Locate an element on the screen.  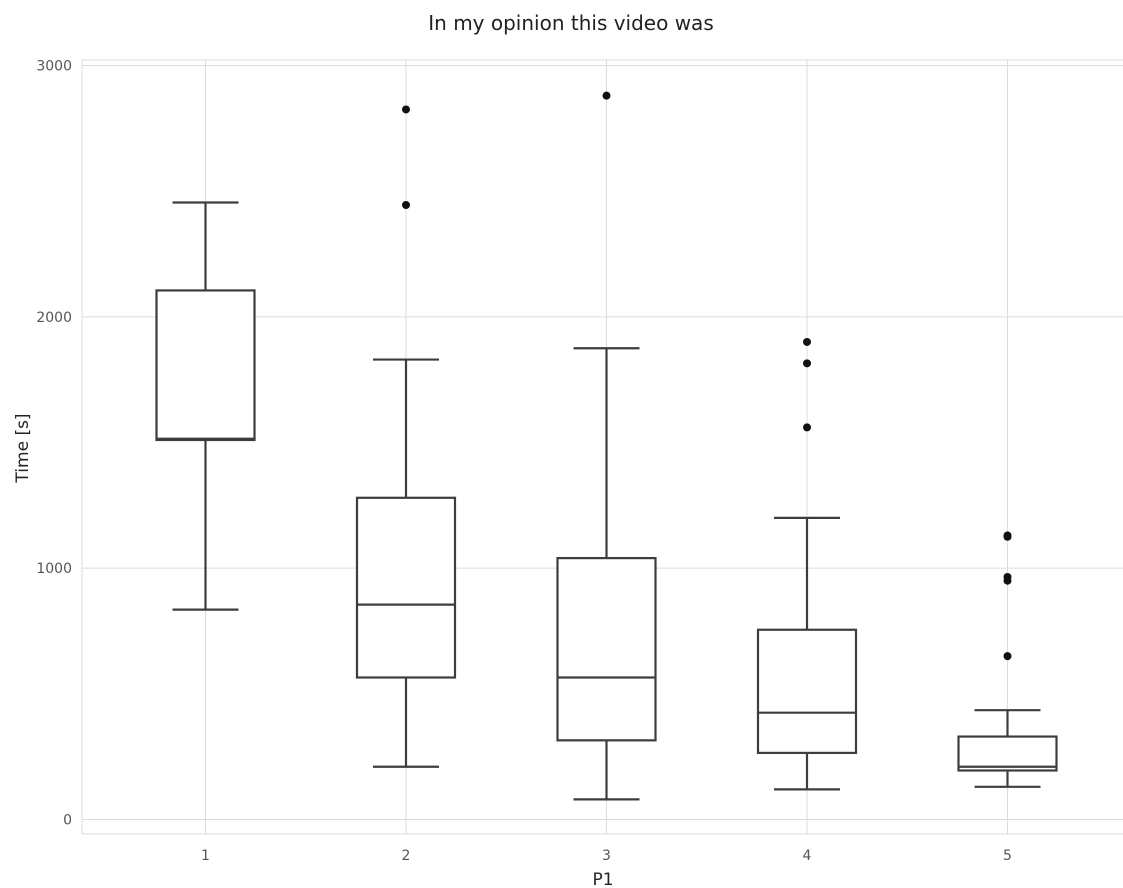
x-axis-label: P1 is located at coordinates (602, 879).